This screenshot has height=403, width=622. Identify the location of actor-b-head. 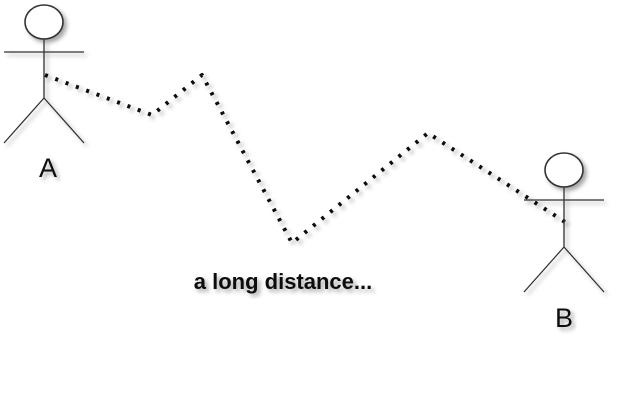
(564, 170).